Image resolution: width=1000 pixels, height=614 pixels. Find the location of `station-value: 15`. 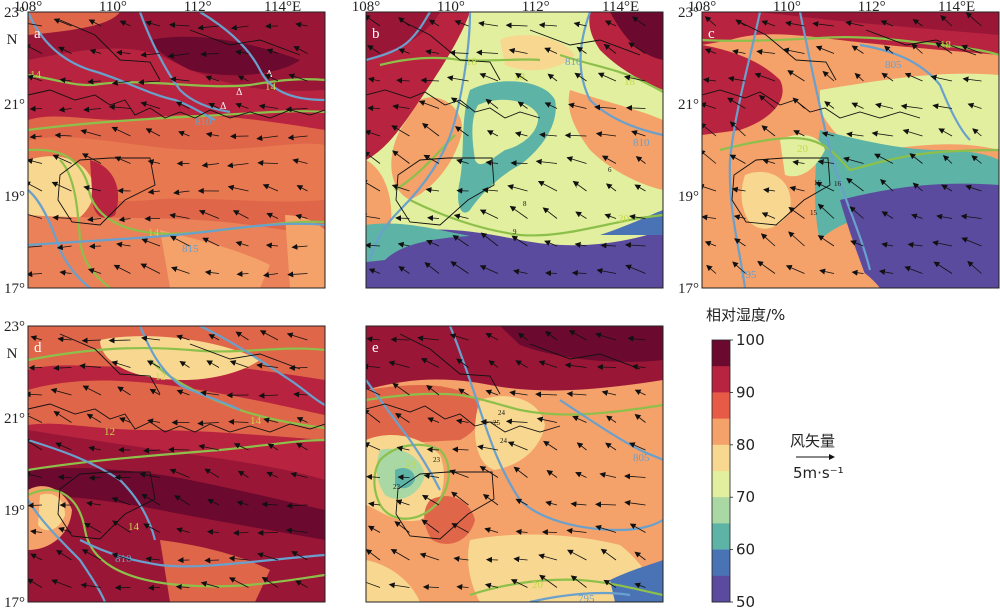

station-value: 15 is located at coordinates (814, 213).